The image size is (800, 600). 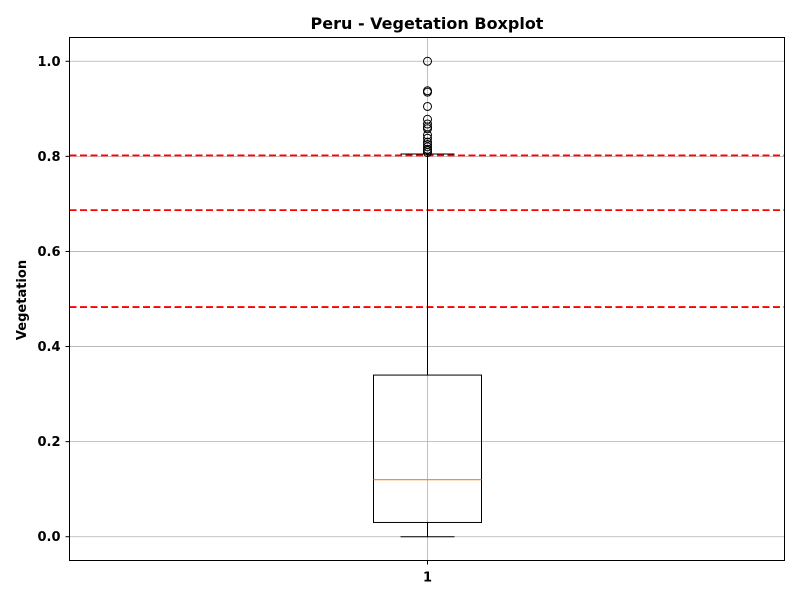 What do you see at coordinates (427, 578) in the screenshot?
I see `x-tick-label: 1` at bounding box center [427, 578].